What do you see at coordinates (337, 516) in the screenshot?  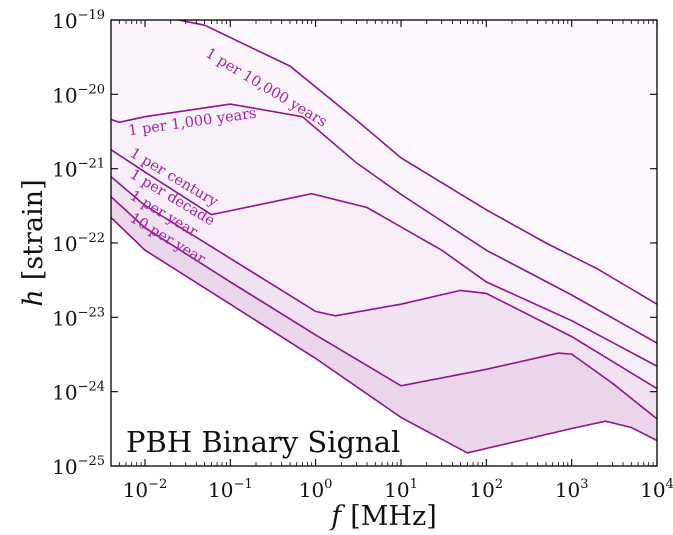 I see `x-axis-variable: f` at bounding box center [337, 516].